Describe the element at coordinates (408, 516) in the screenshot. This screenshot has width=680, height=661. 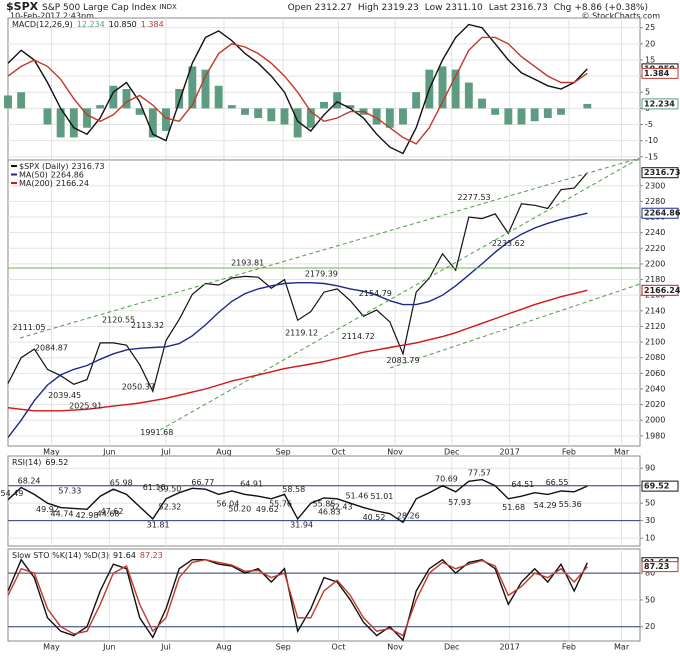
I see `annotation: 28.26` at that location.